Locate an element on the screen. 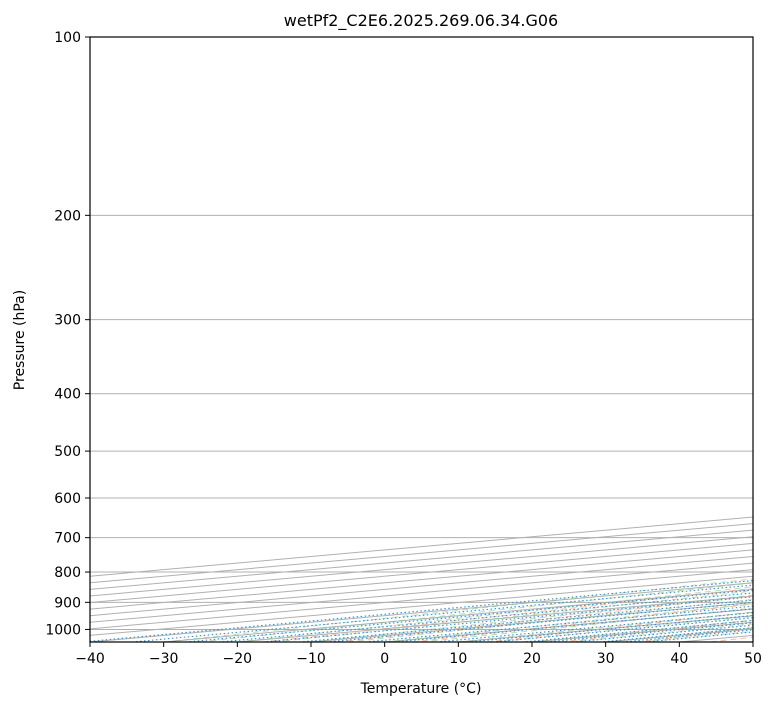 This screenshot has width=775, height=708. y-tick-label: 200 is located at coordinates (67, 216).